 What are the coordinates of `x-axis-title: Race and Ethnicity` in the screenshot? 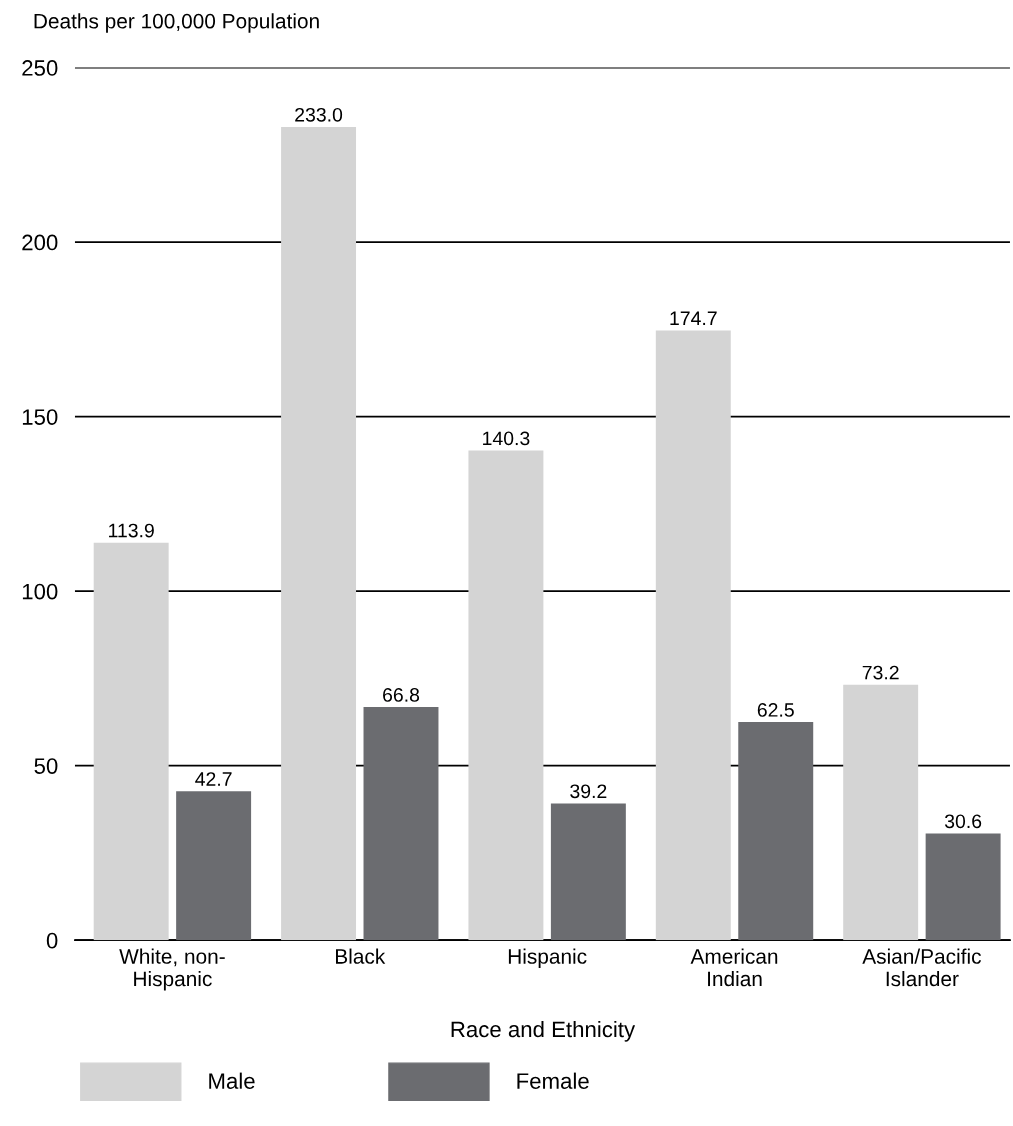 It's located at (543, 1031).